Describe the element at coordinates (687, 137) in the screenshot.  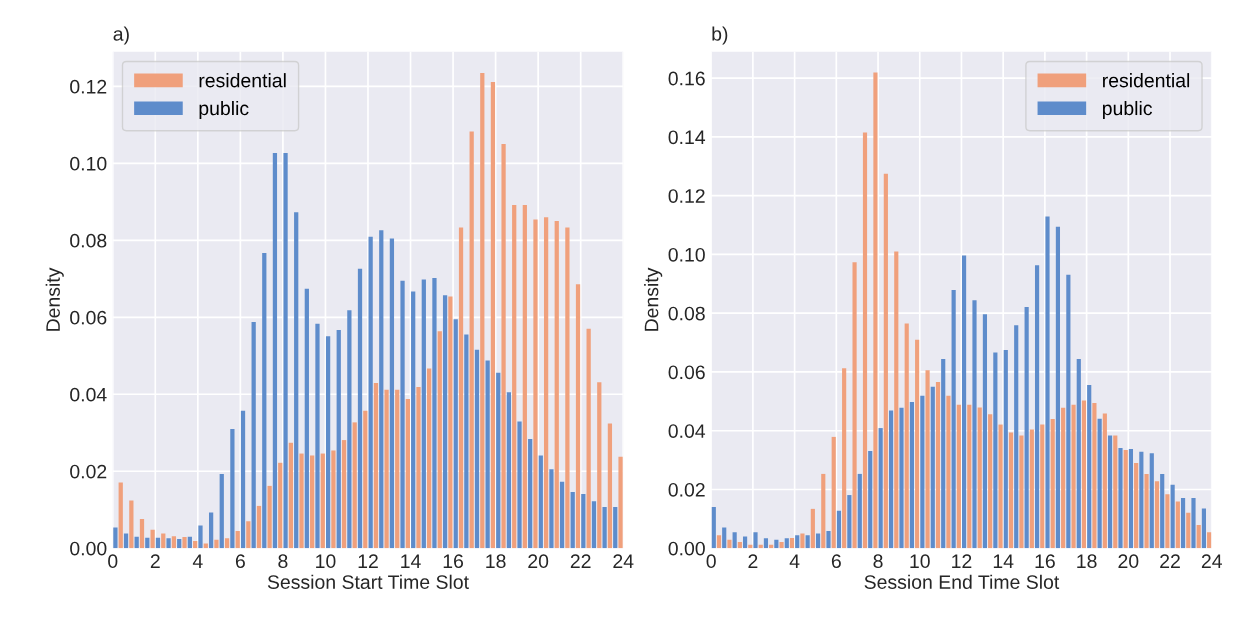
I see `y-tick-label: 0.14` at that location.